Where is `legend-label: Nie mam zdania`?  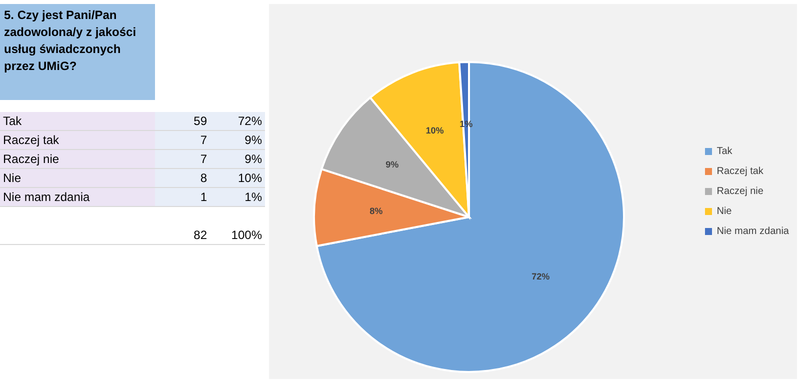 legend-label: Nie mam zdania is located at coordinates (752, 231).